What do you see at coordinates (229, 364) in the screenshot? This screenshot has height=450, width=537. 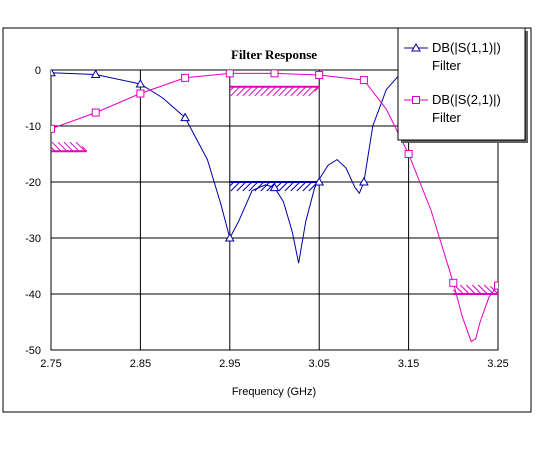 I see `x-tick-label: 2.95` at bounding box center [229, 364].